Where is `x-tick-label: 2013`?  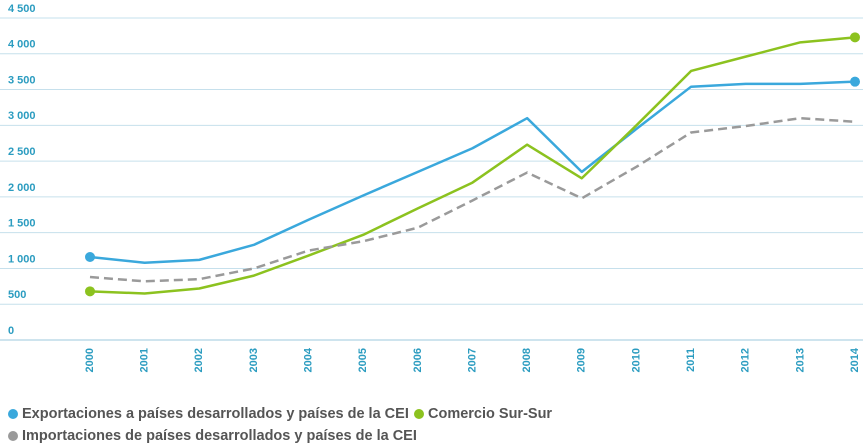
x-tick-label: 2013 is located at coordinates (800, 360).